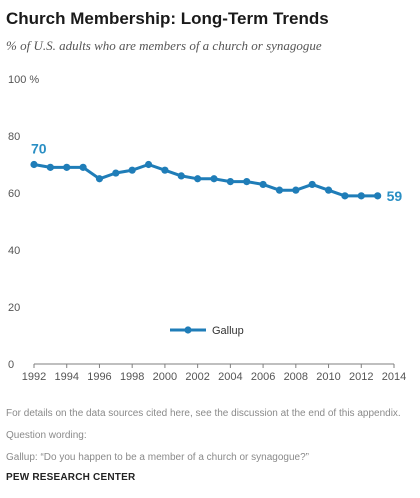 The image size is (420, 498). Describe the element at coordinates (99, 377) in the screenshot. I see `x-tick-label: 1996` at that location.